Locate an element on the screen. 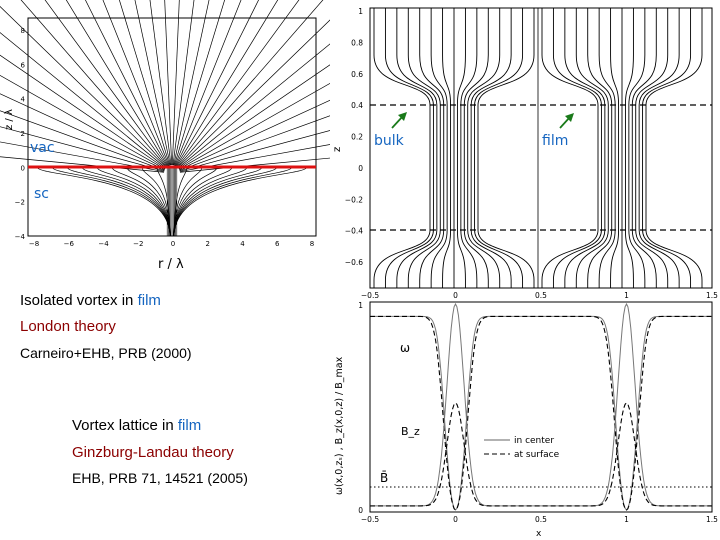  y-tick-label: 0.8 is located at coordinates (357, 42).